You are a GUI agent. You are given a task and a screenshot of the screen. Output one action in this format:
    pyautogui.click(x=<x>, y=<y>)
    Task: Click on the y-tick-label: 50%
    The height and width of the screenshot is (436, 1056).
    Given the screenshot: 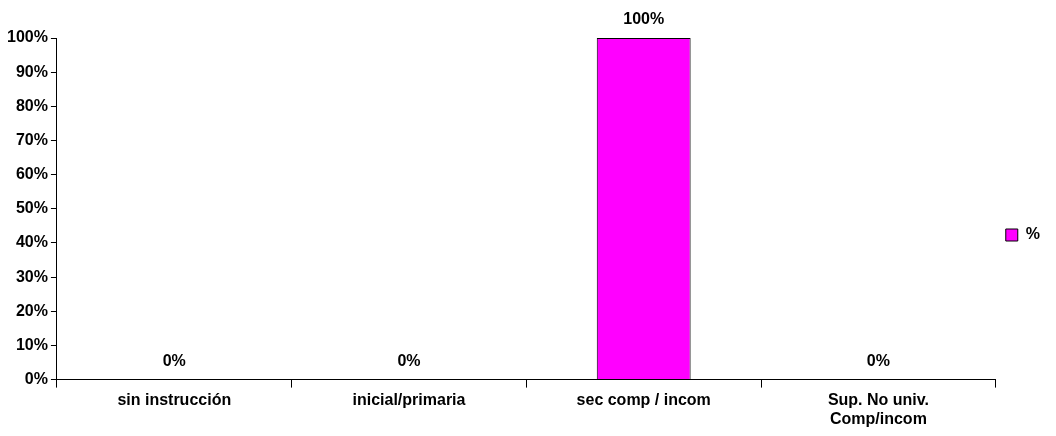 What is the action you would take?
    pyautogui.click(x=31, y=208)
    